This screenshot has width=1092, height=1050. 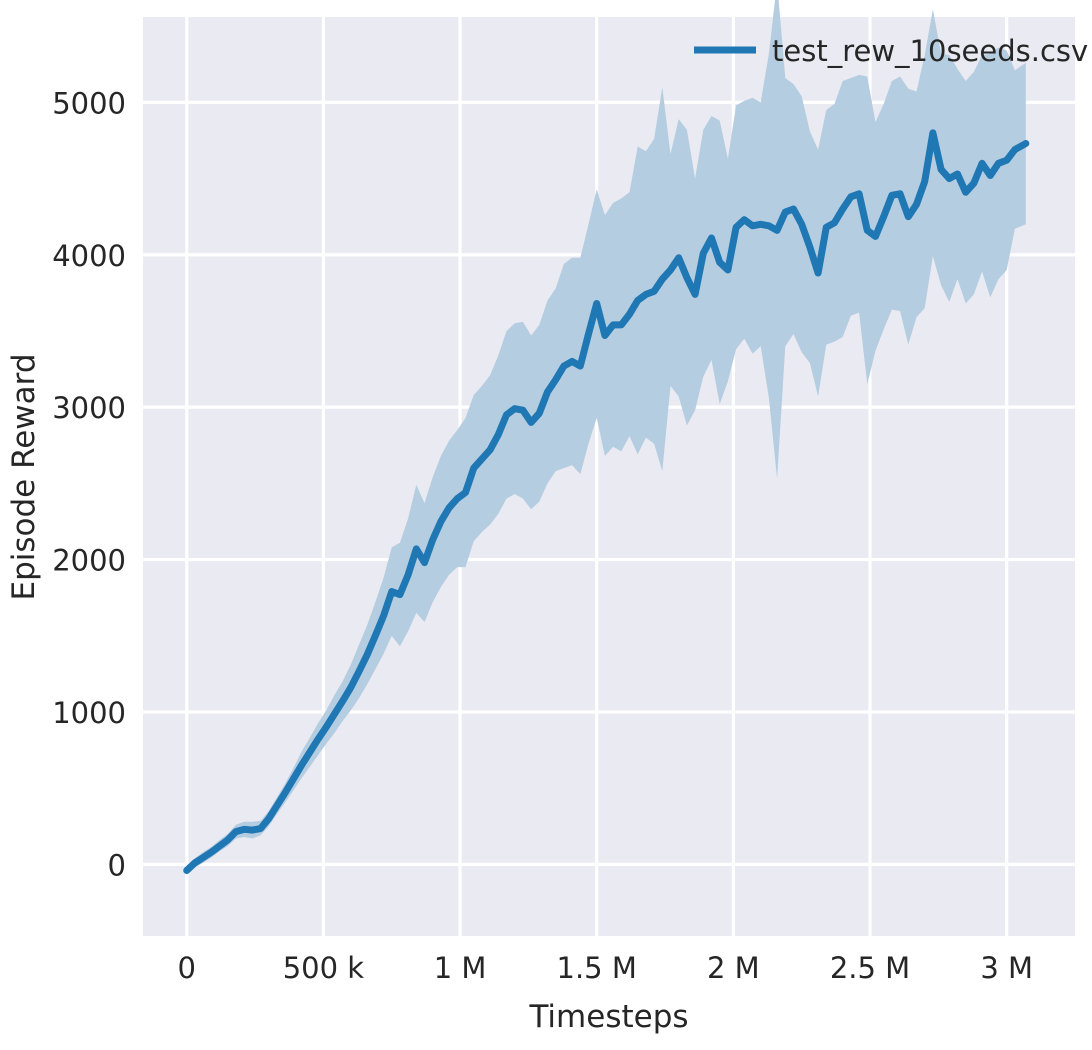 What do you see at coordinates (930, 51) in the screenshot?
I see `legend-entry-label: test_rew_10seeds.csv` at bounding box center [930, 51].